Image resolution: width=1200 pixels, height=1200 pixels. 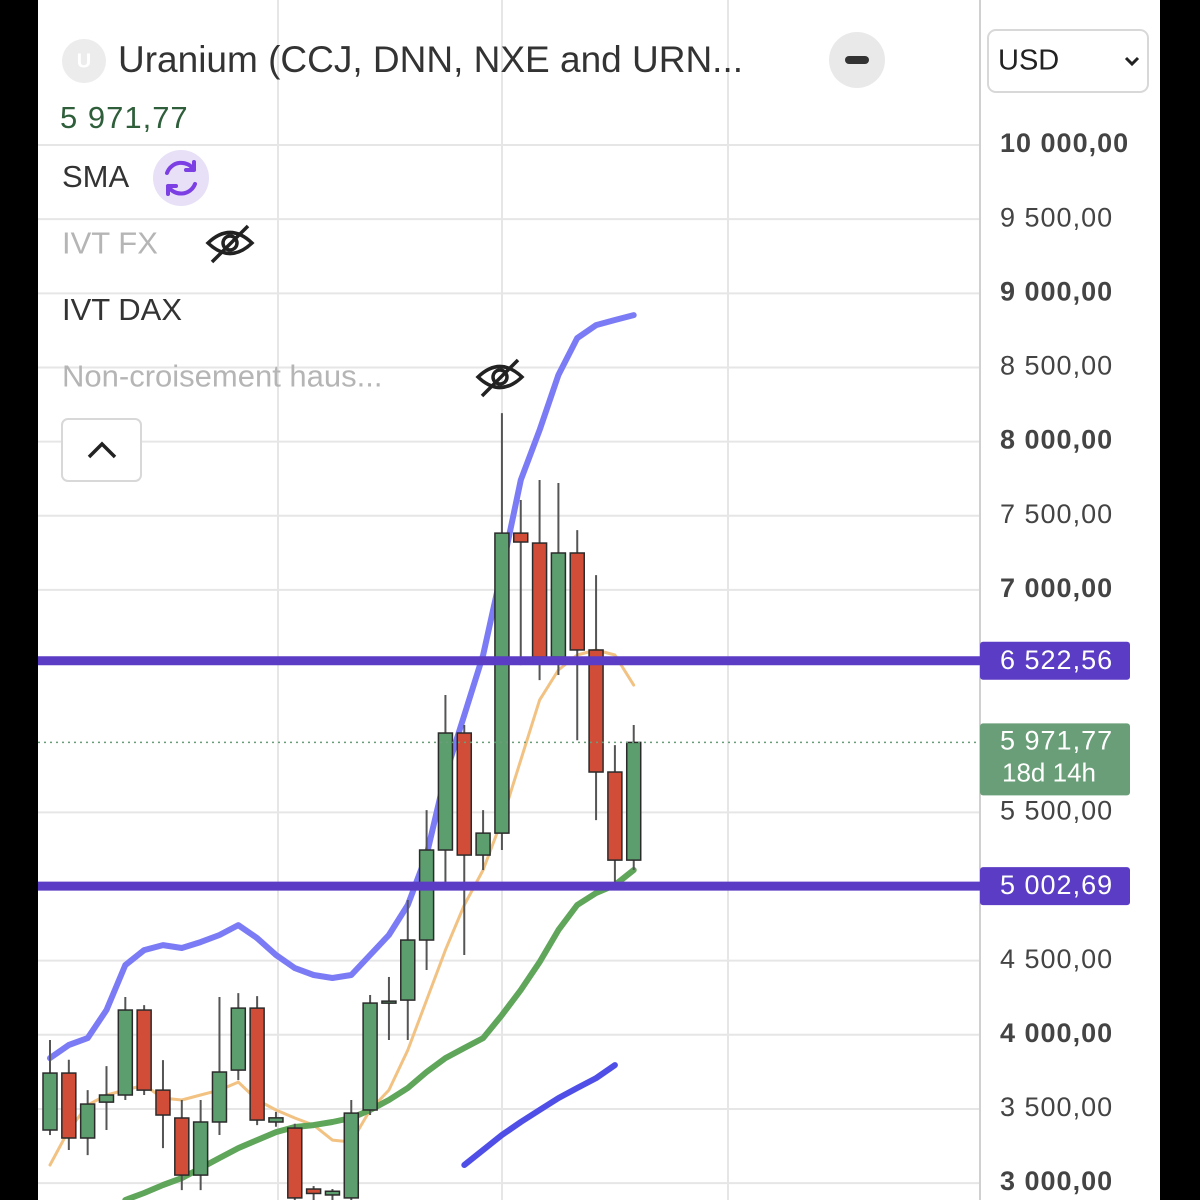 What do you see at coordinates (1056, 588) in the screenshot?
I see `y-tick-label: 7 000,00` at bounding box center [1056, 588].